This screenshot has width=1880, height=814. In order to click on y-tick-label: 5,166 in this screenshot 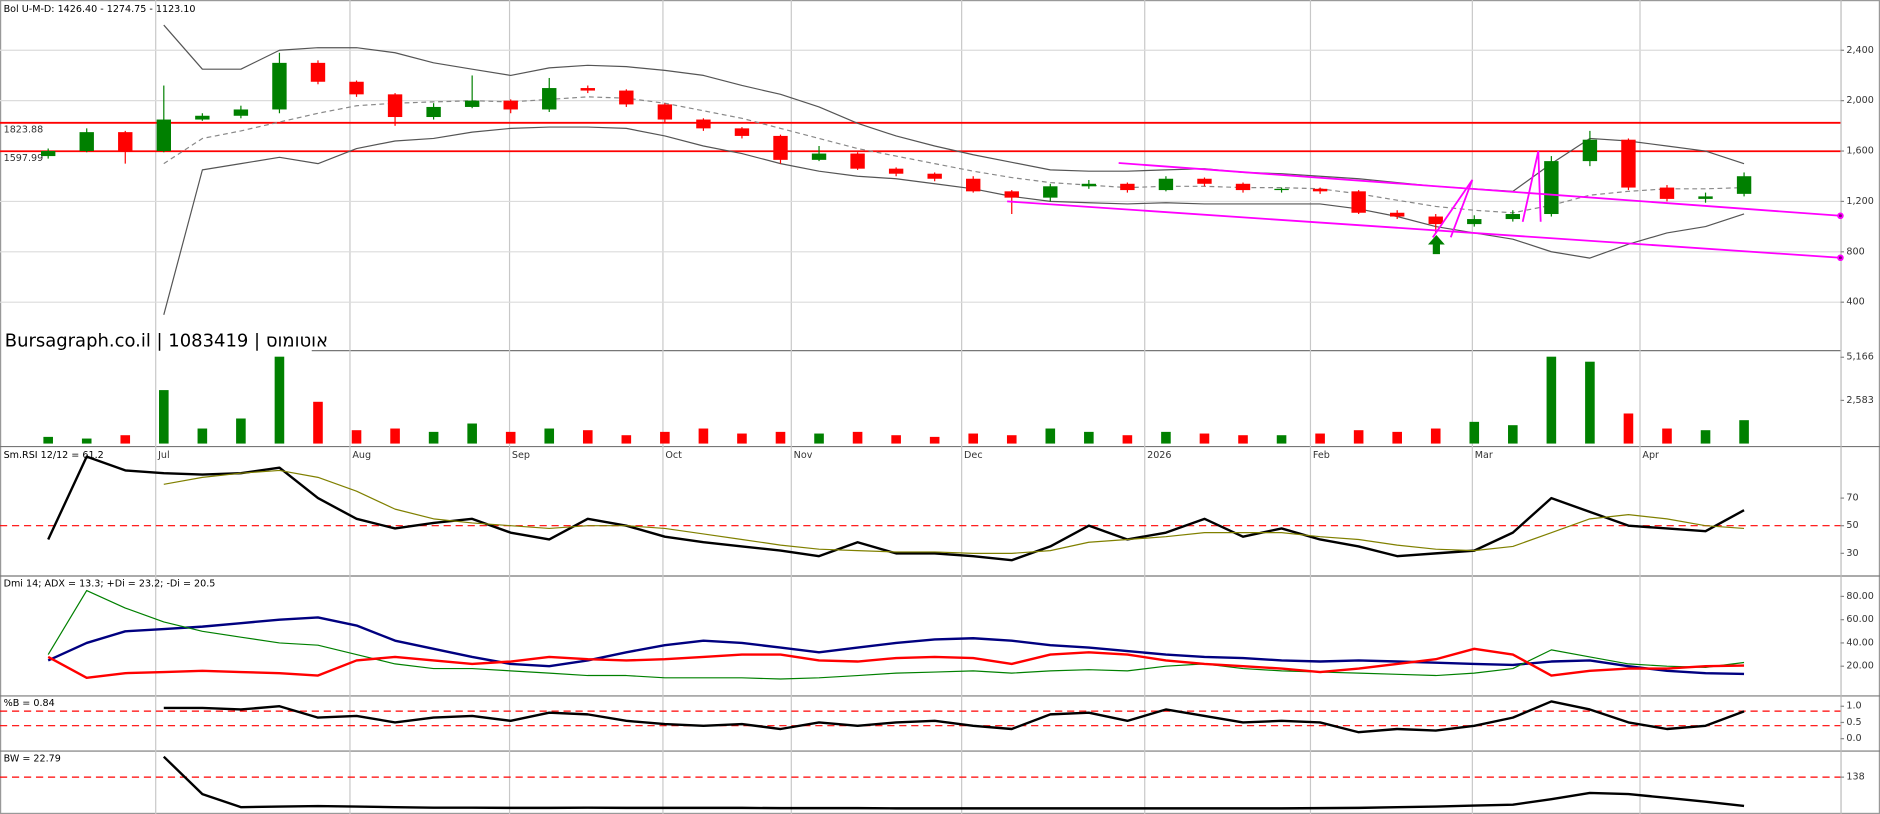, I will do `click(1859, 357)`.